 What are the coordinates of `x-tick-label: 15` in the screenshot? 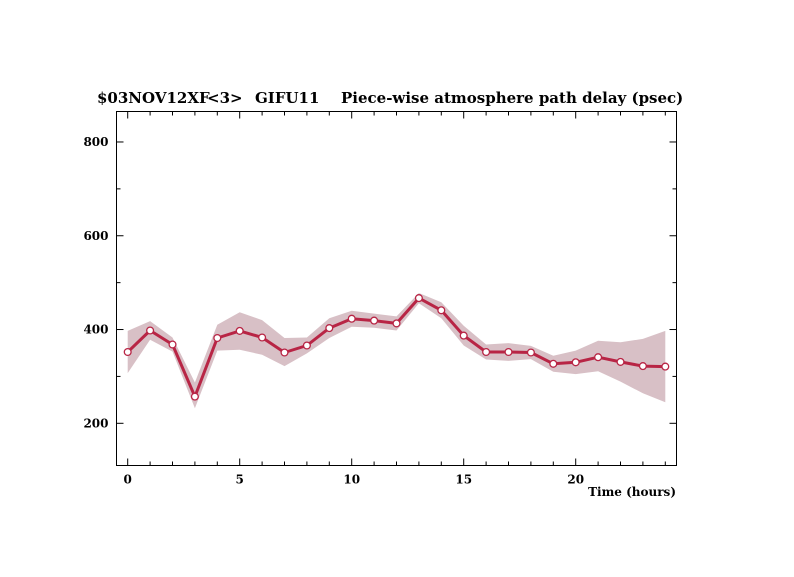 It's located at (463, 480).